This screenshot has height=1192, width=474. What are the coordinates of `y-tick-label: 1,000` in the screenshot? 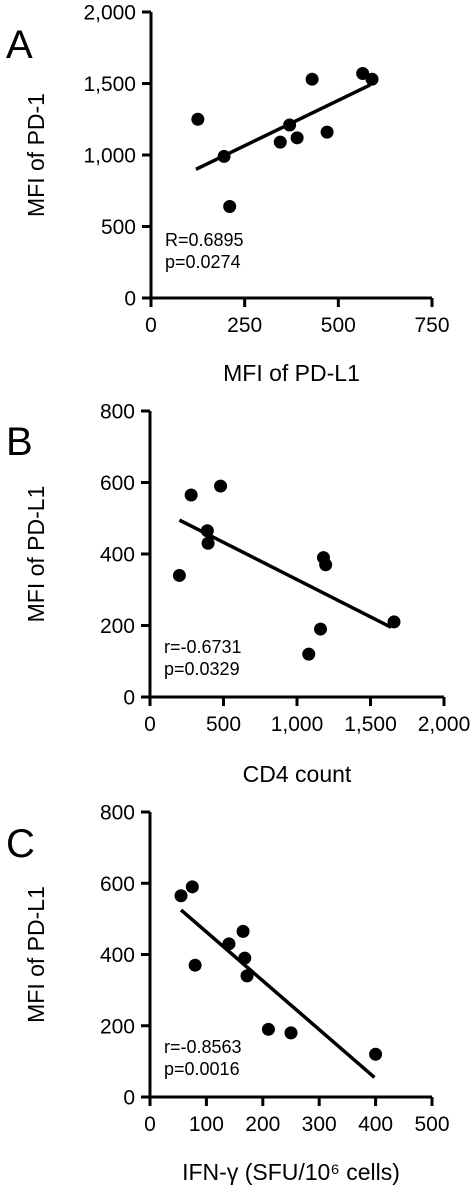 It's located at (109, 156).